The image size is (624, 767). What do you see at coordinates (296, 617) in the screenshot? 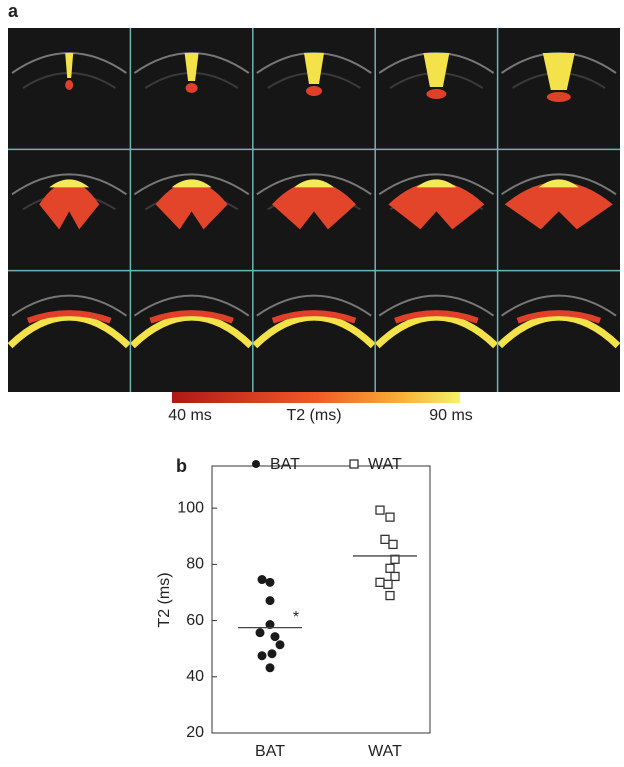
I see `annotation: *` at bounding box center [296, 617].